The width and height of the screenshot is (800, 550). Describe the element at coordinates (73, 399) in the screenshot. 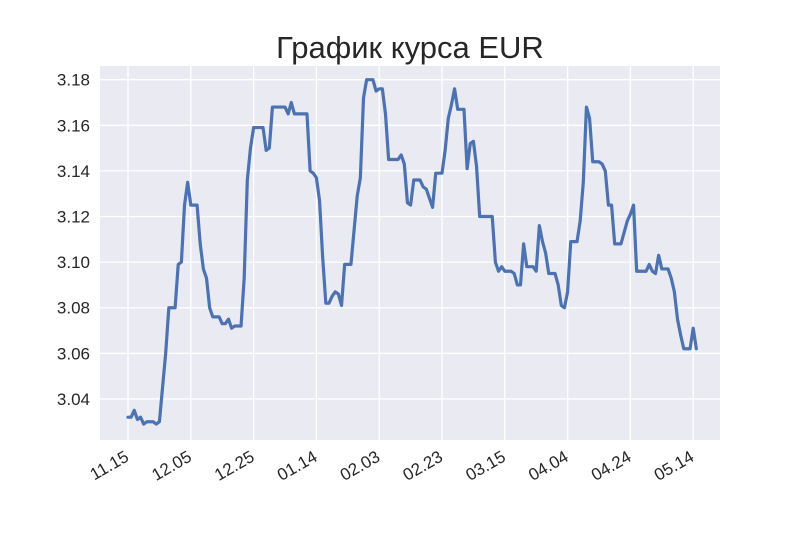

I see `y-tick-label: 3.04` at that location.